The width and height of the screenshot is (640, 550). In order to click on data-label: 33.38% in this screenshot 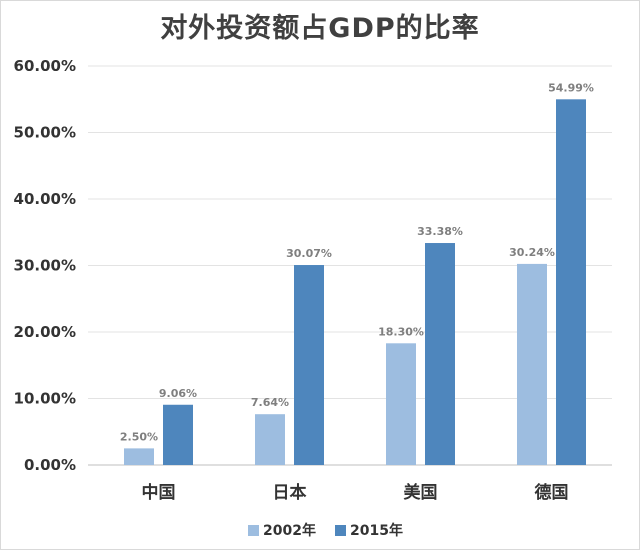, I will do `click(440, 231)`.